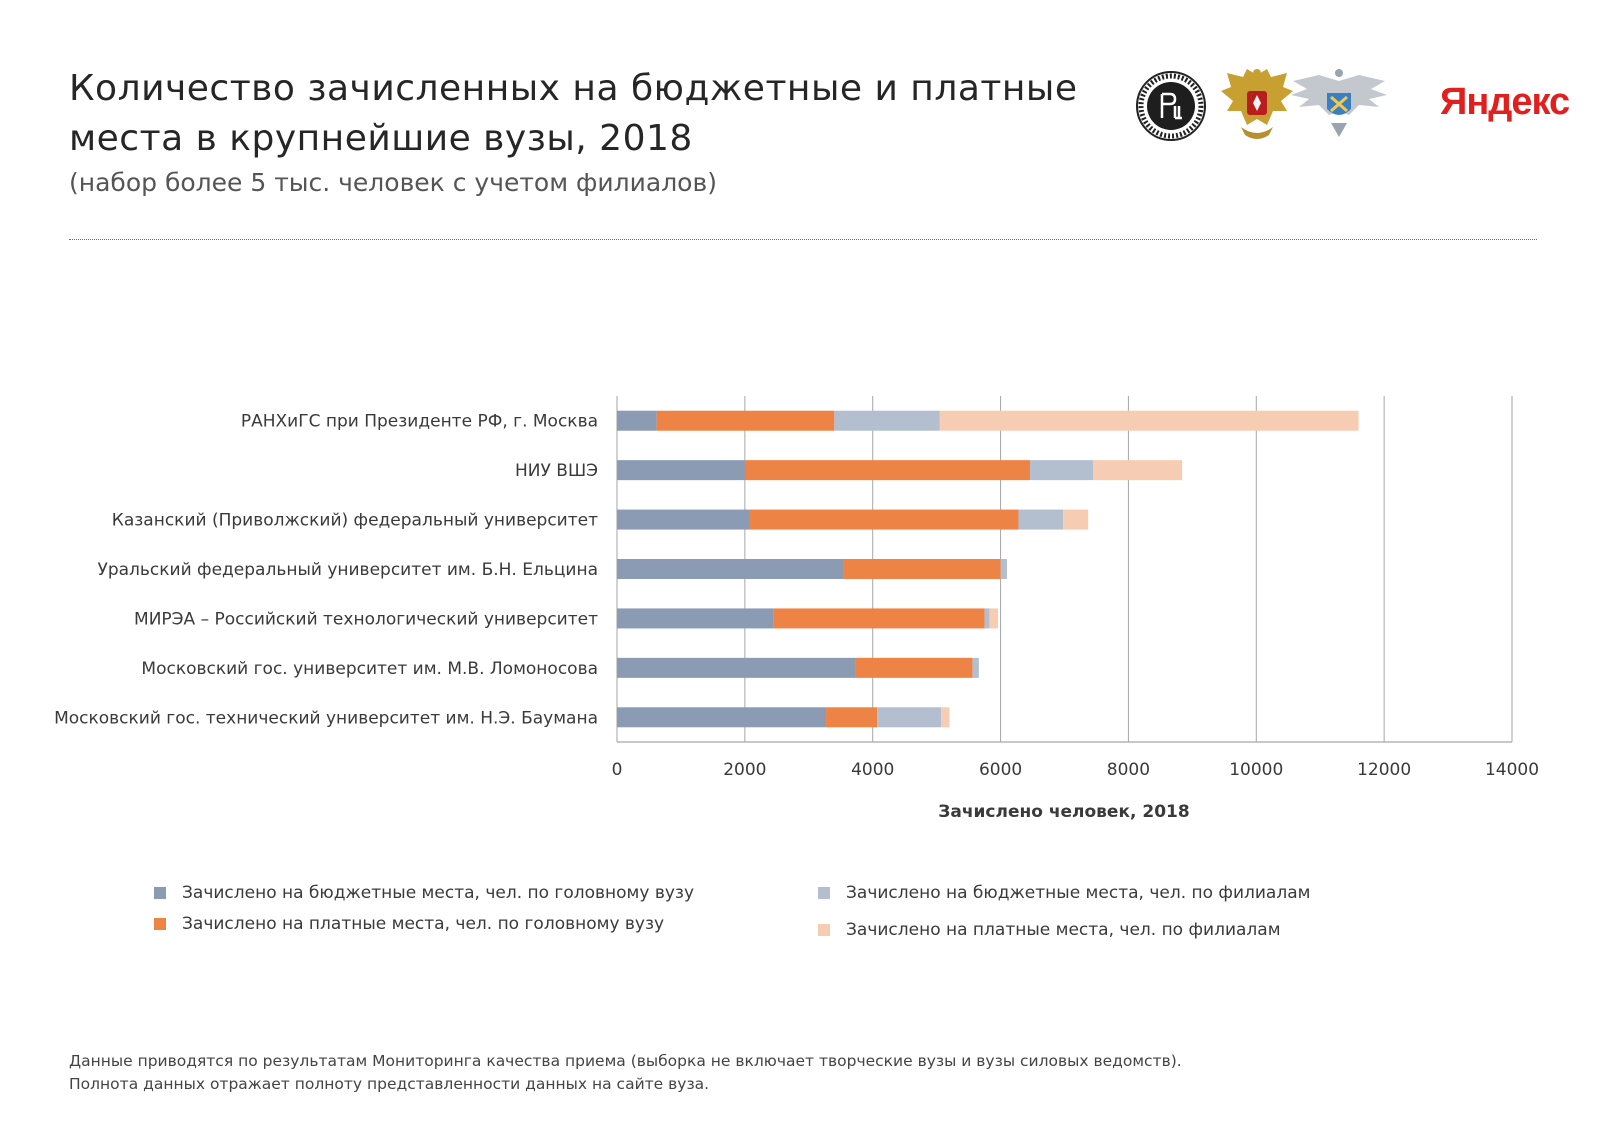 The height and width of the screenshot is (1131, 1600). I want to click on legend-swatch-budget-main, so click(160, 893).